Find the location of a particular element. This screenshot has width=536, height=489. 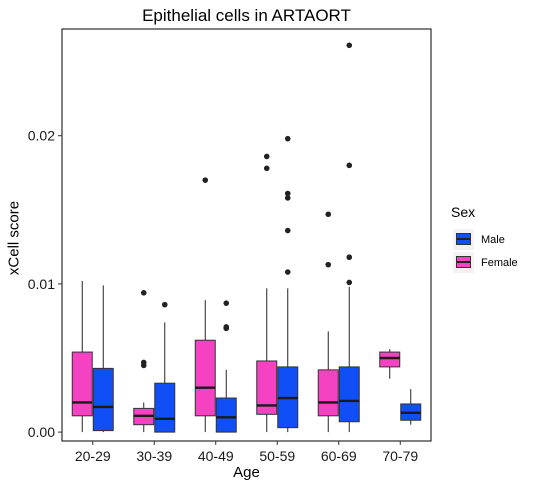

legend: Sex Male Female is located at coordinates (484, 239).